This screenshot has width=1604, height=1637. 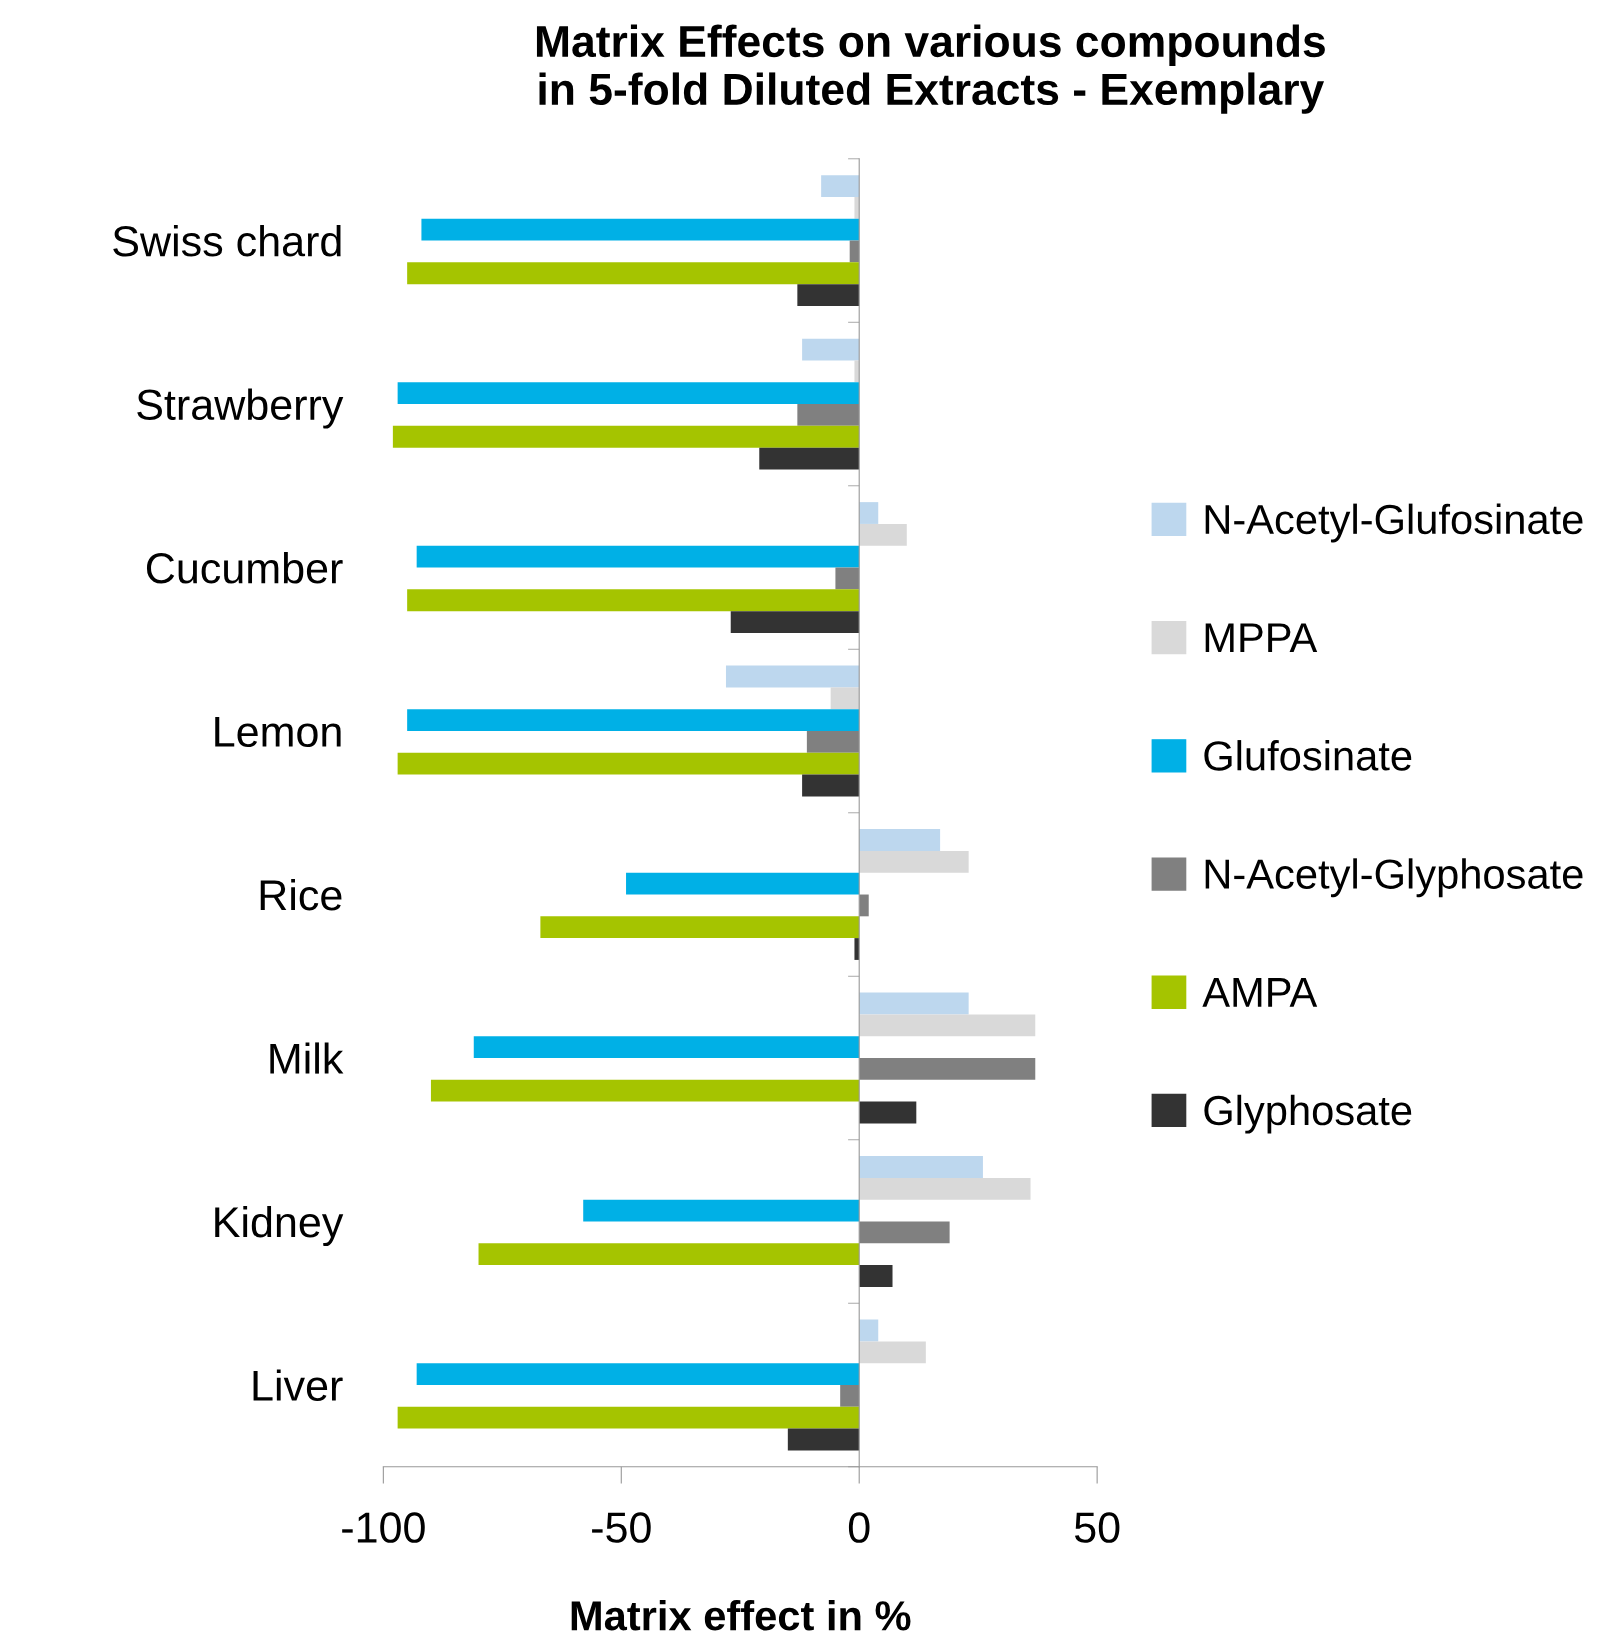 What do you see at coordinates (1097, 1527) in the screenshot?
I see `x-tick-label: 50` at bounding box center [1097, 1527].